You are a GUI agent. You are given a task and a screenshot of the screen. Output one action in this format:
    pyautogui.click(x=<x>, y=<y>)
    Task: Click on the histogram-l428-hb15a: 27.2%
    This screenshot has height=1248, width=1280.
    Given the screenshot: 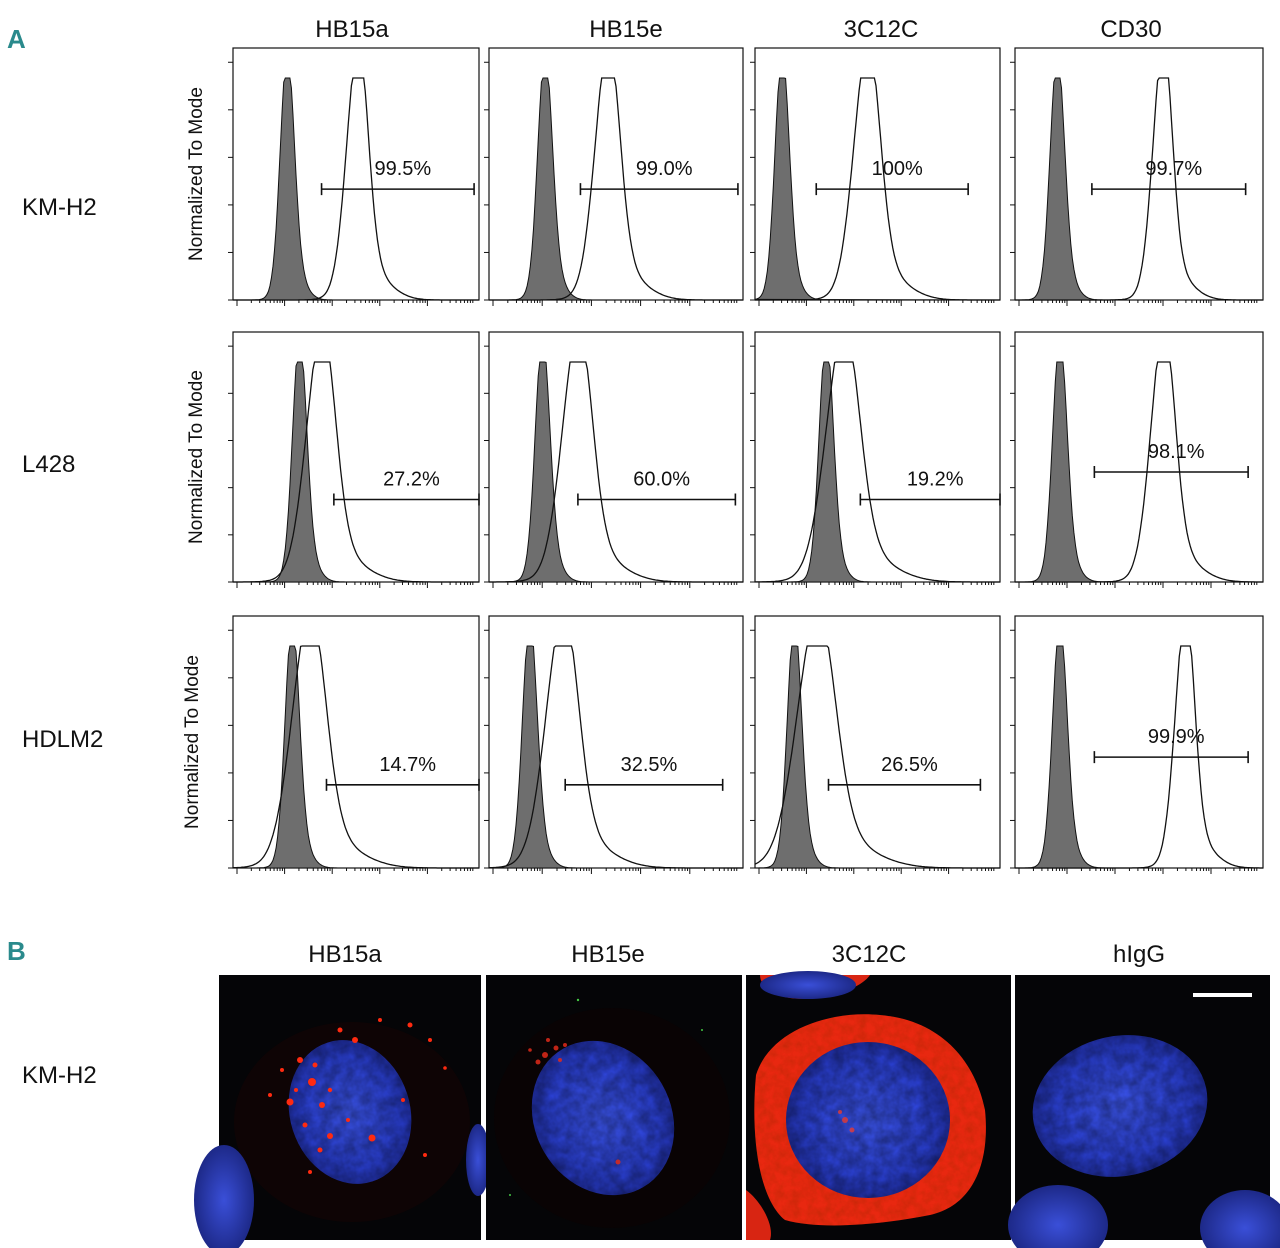 What is the action you would take?
    pyautogui.click(x=354, y=459)
    